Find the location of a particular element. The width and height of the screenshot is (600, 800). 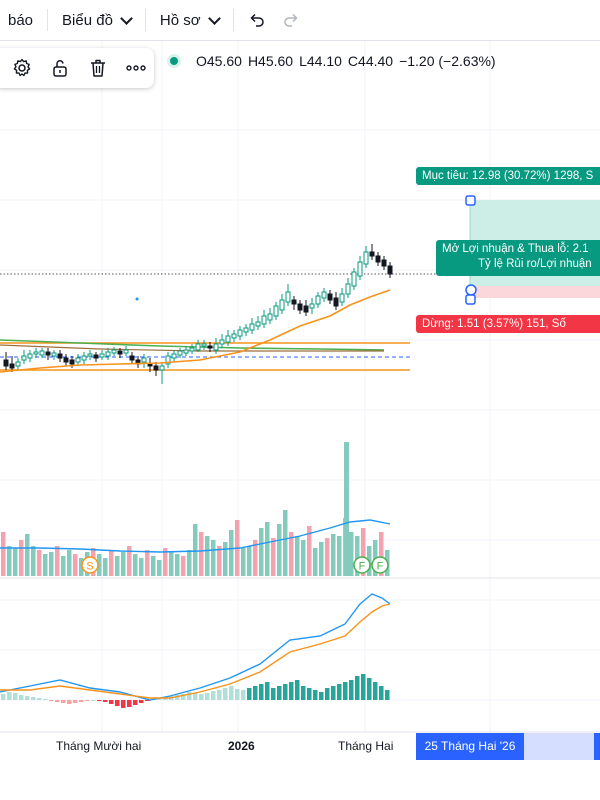

fast-moving-average is located at coordinates (195, 331).